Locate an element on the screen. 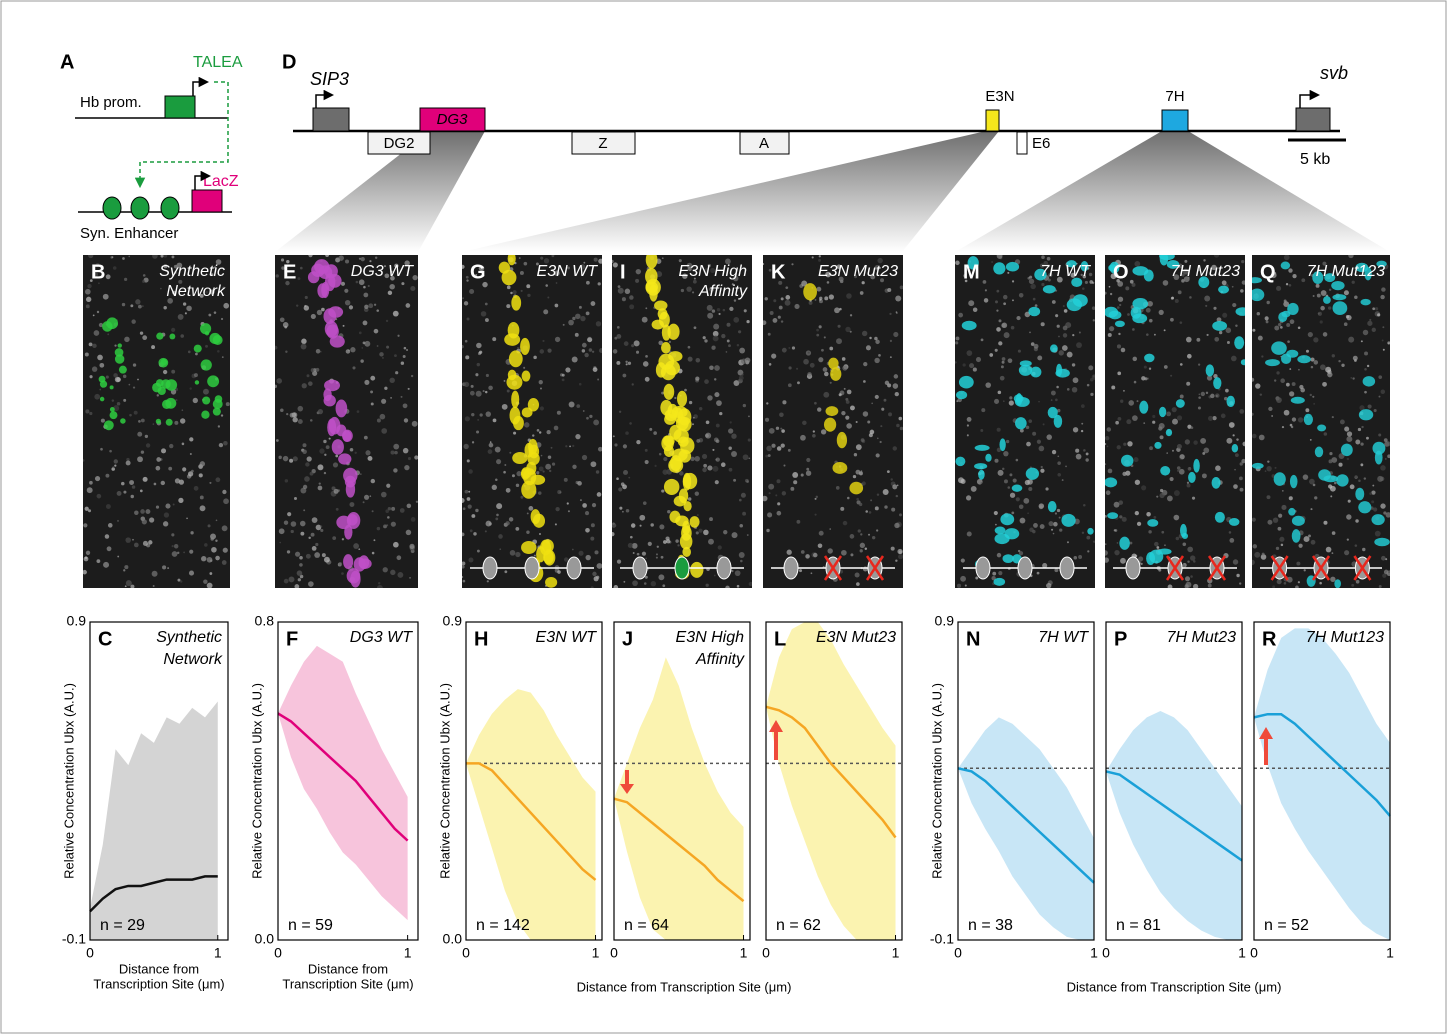 The width and height of the screenshot is (1447, 1034). micrograph-content is located at coordinates (532, 421).